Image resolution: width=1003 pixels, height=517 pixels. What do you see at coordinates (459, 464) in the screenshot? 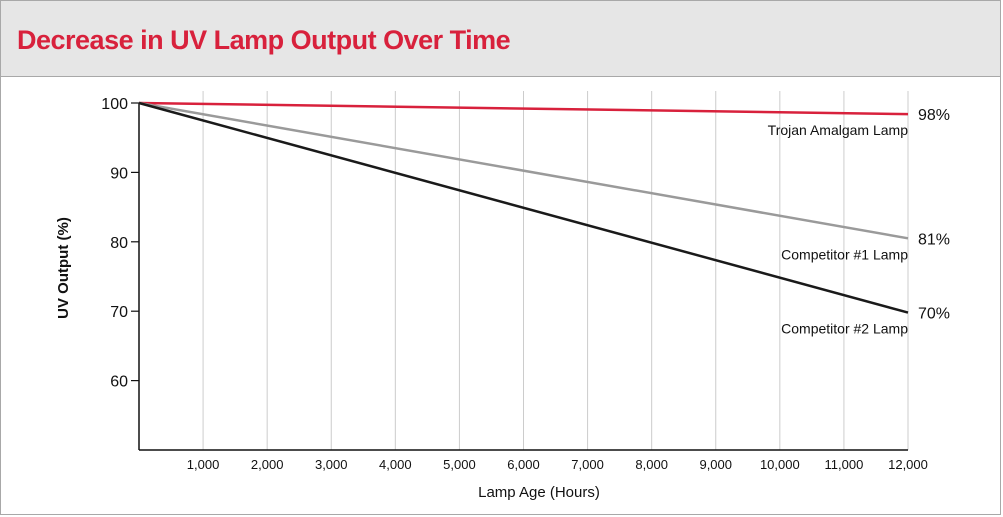
I see `x-tick-label: 5,000` at bounding box center [459, 464].